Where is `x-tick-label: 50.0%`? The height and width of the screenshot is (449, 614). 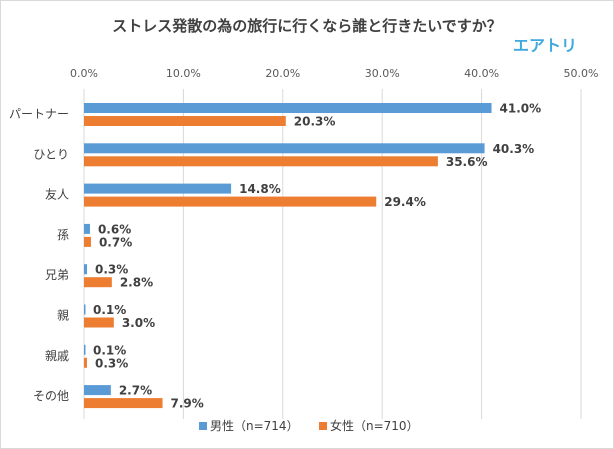
x-tick-label: 50.0% is located at coordinates (581, 73).